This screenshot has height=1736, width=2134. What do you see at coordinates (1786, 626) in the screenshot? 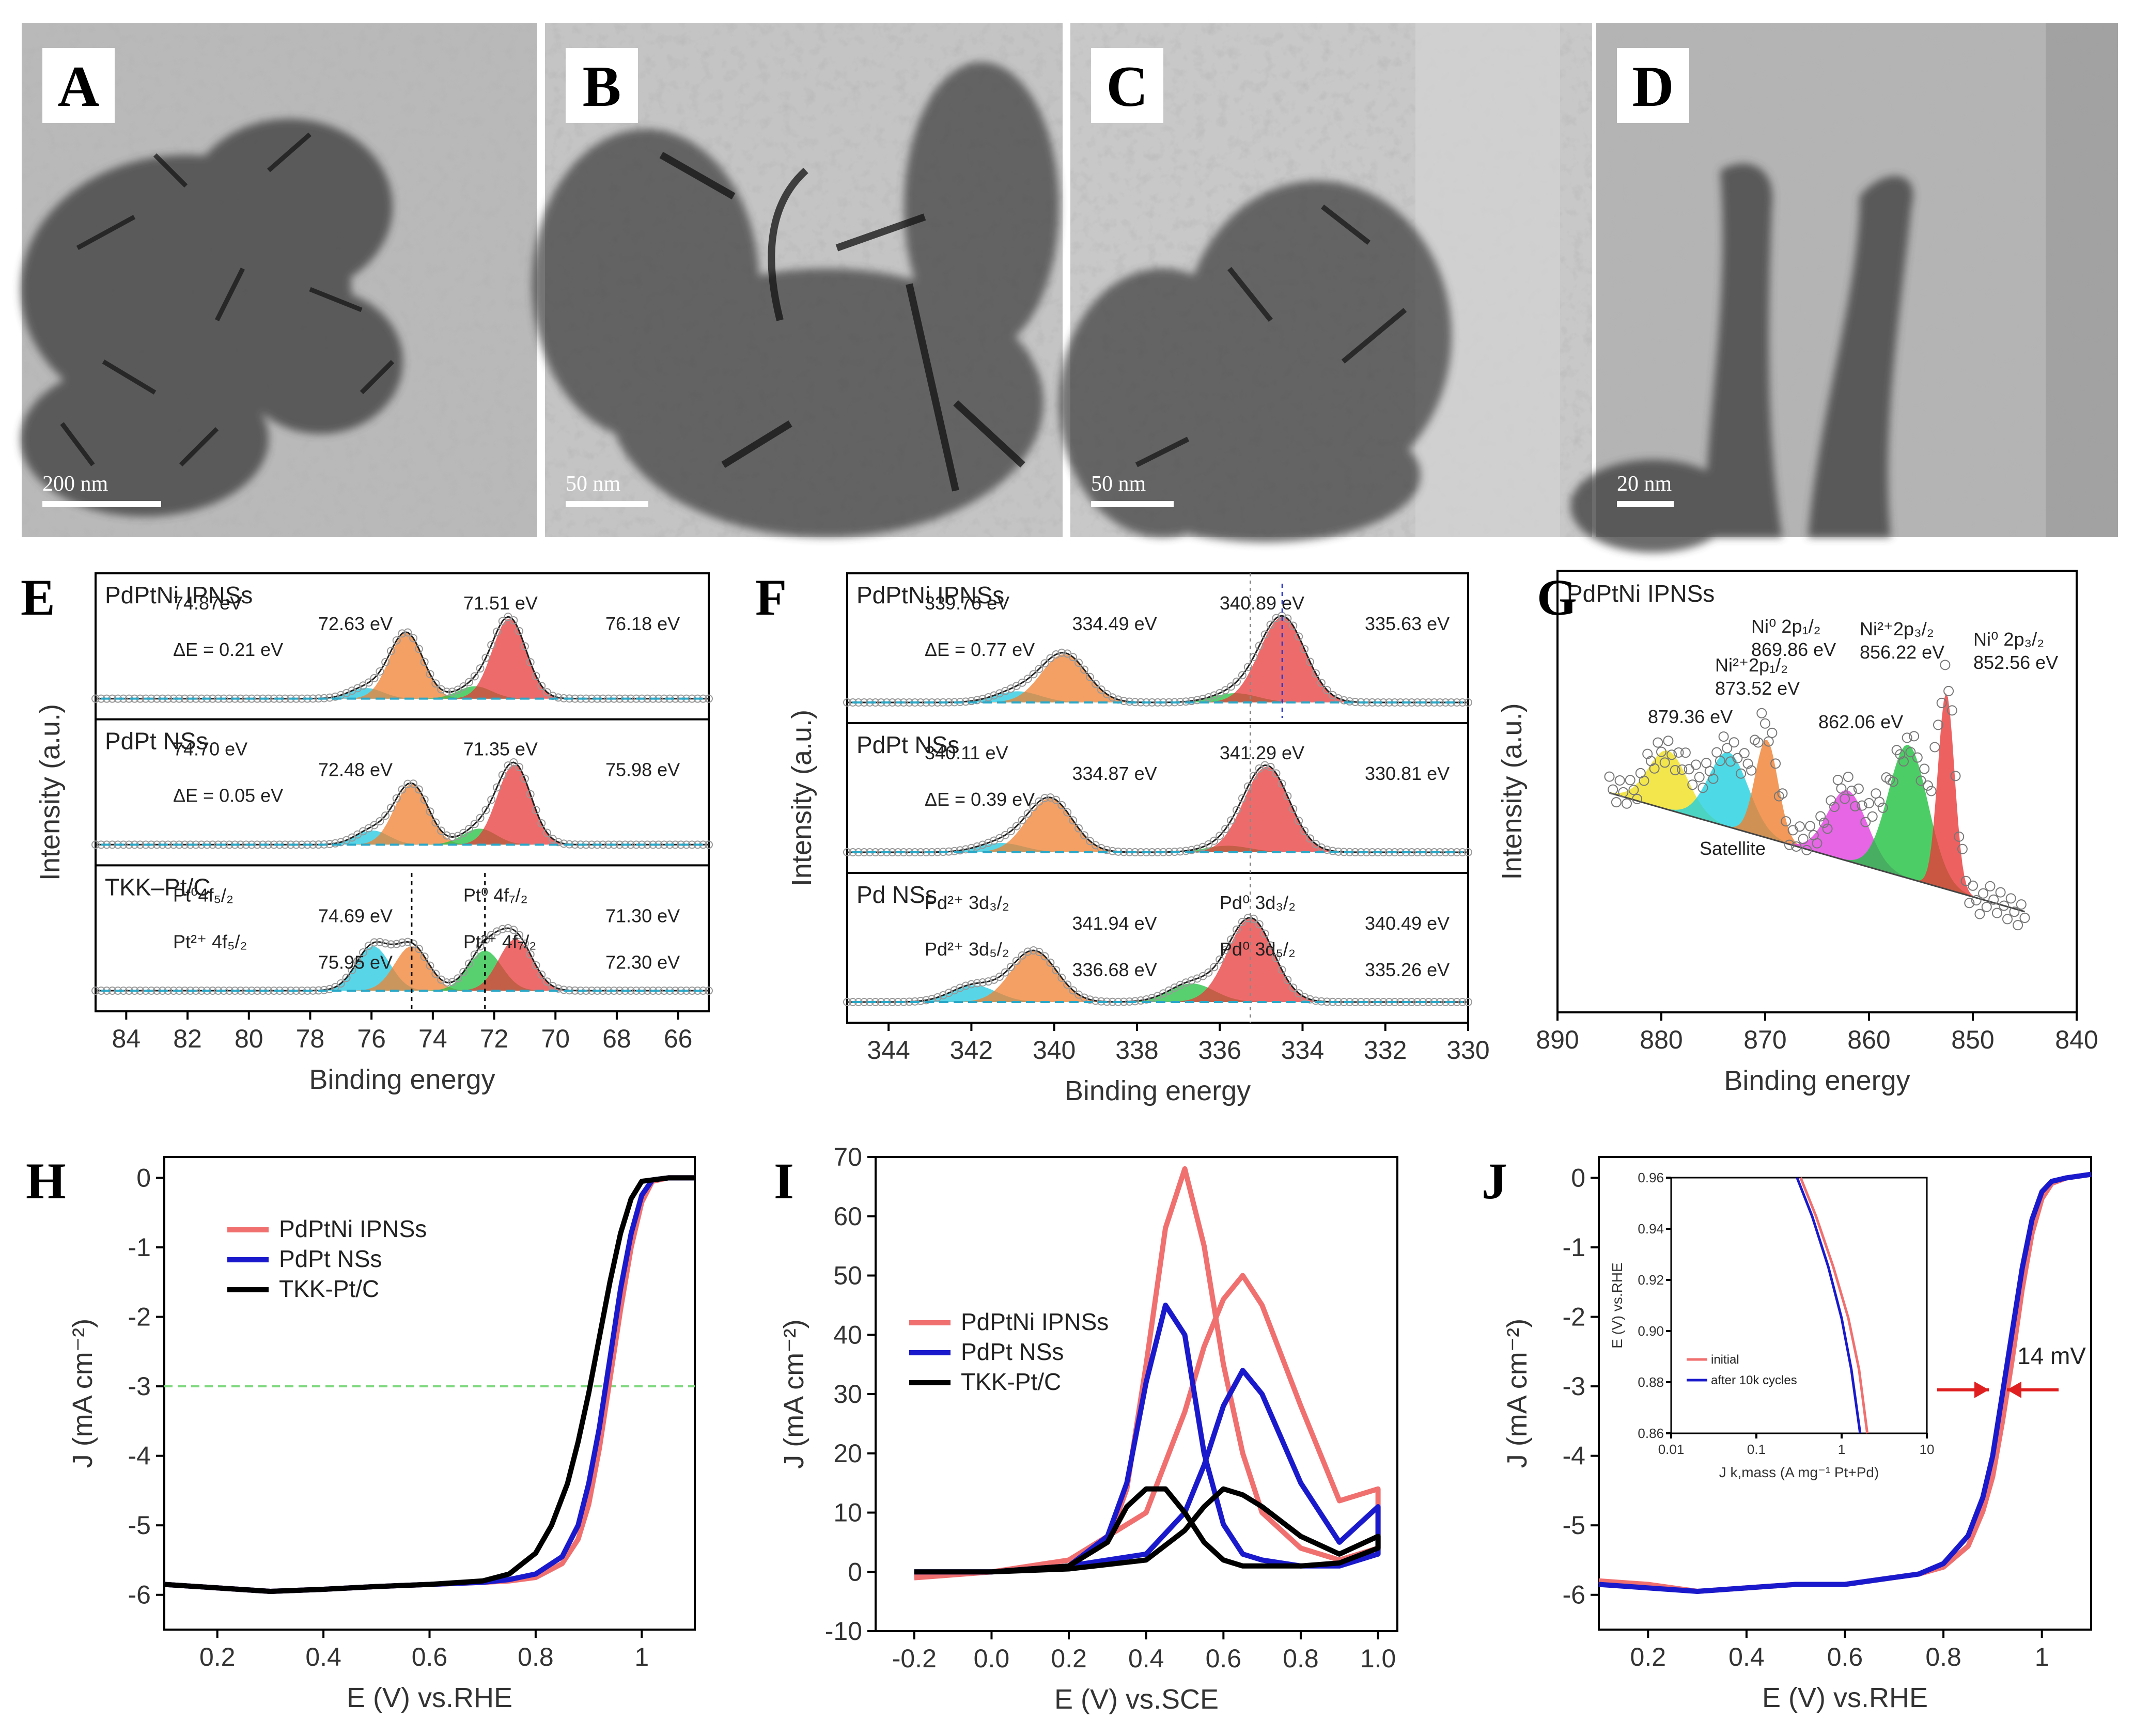
I see `peak-annotation: Ni⁰ 2p₁/₂` at bounding box center [1786, 626].